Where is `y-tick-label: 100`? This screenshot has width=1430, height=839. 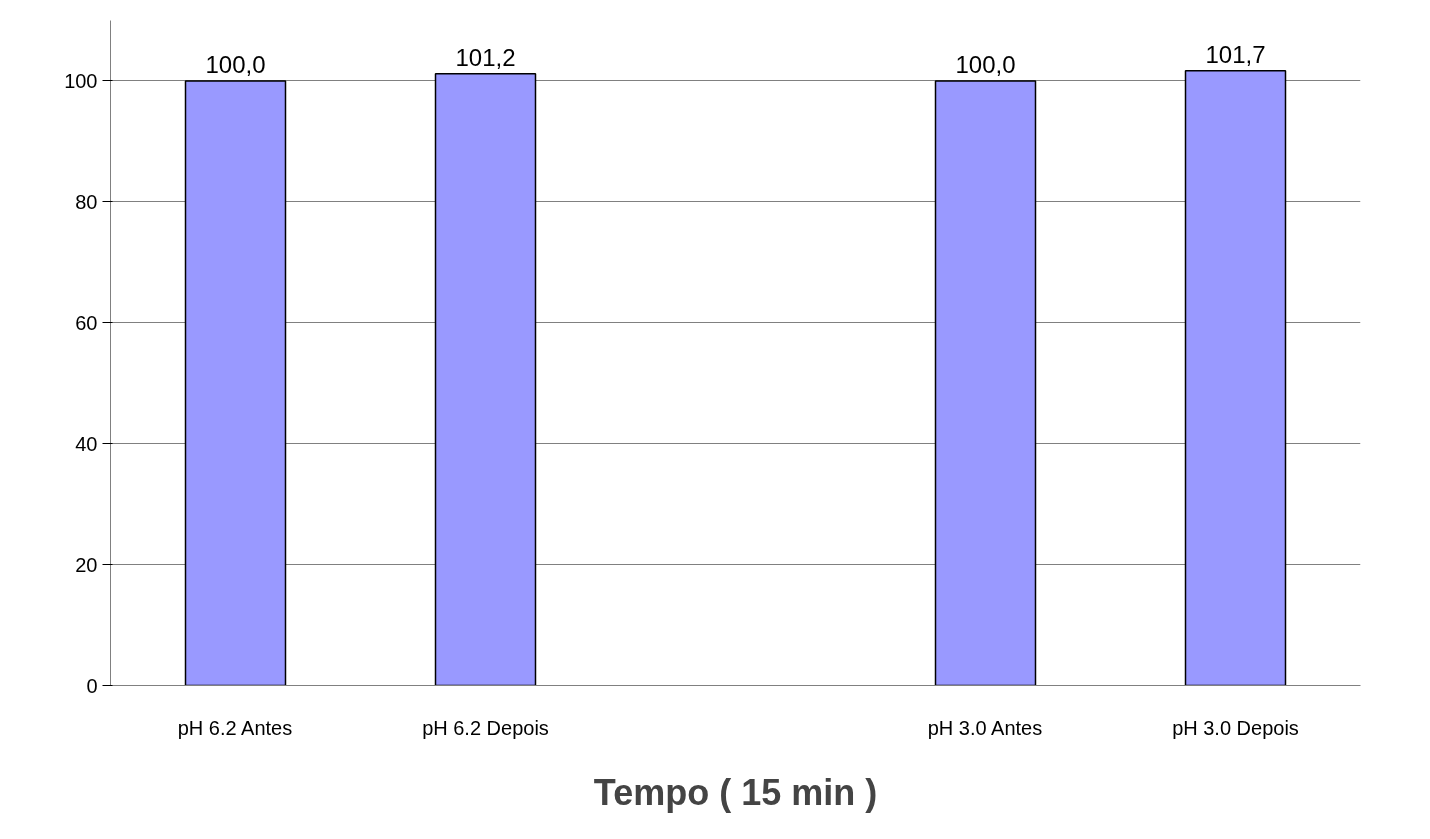 y-tick-label: 100 is located at coordinates (81, 80).